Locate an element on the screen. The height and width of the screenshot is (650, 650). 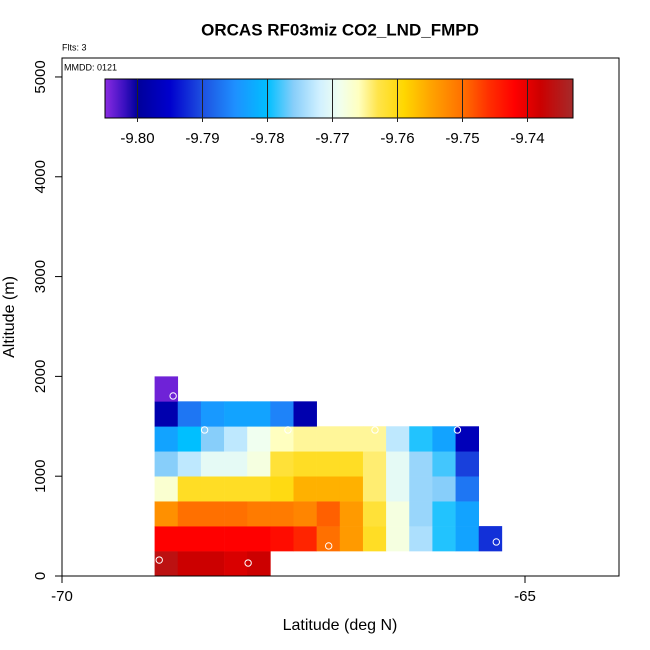
annotation: MMDD: 0121 is located at coordinates (90, 67).